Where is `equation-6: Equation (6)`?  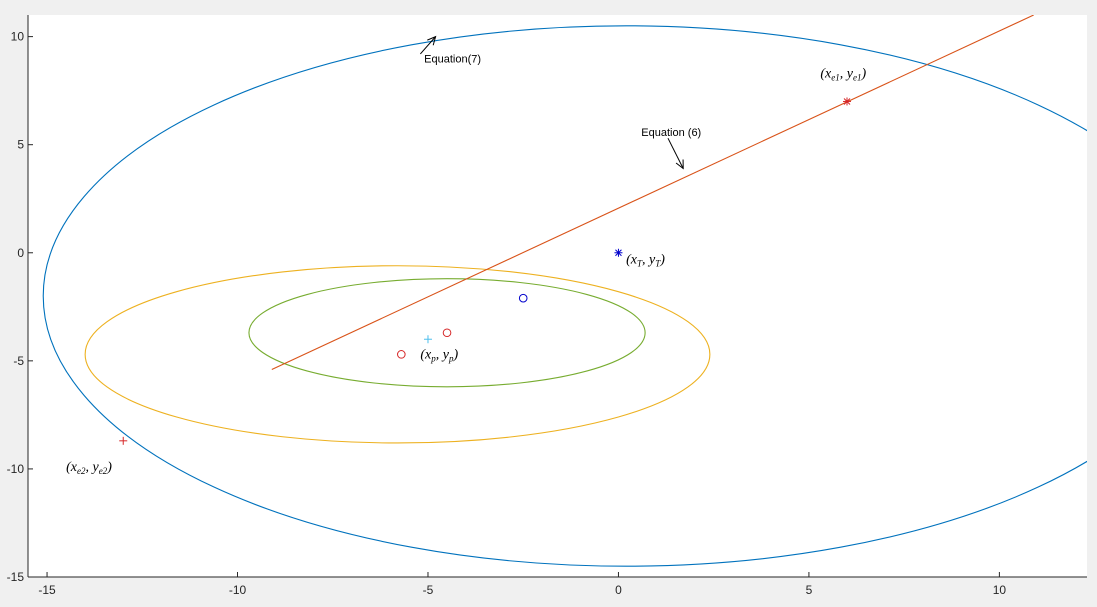
equation-6: Equation (6) is located at coordinates (671, 148).